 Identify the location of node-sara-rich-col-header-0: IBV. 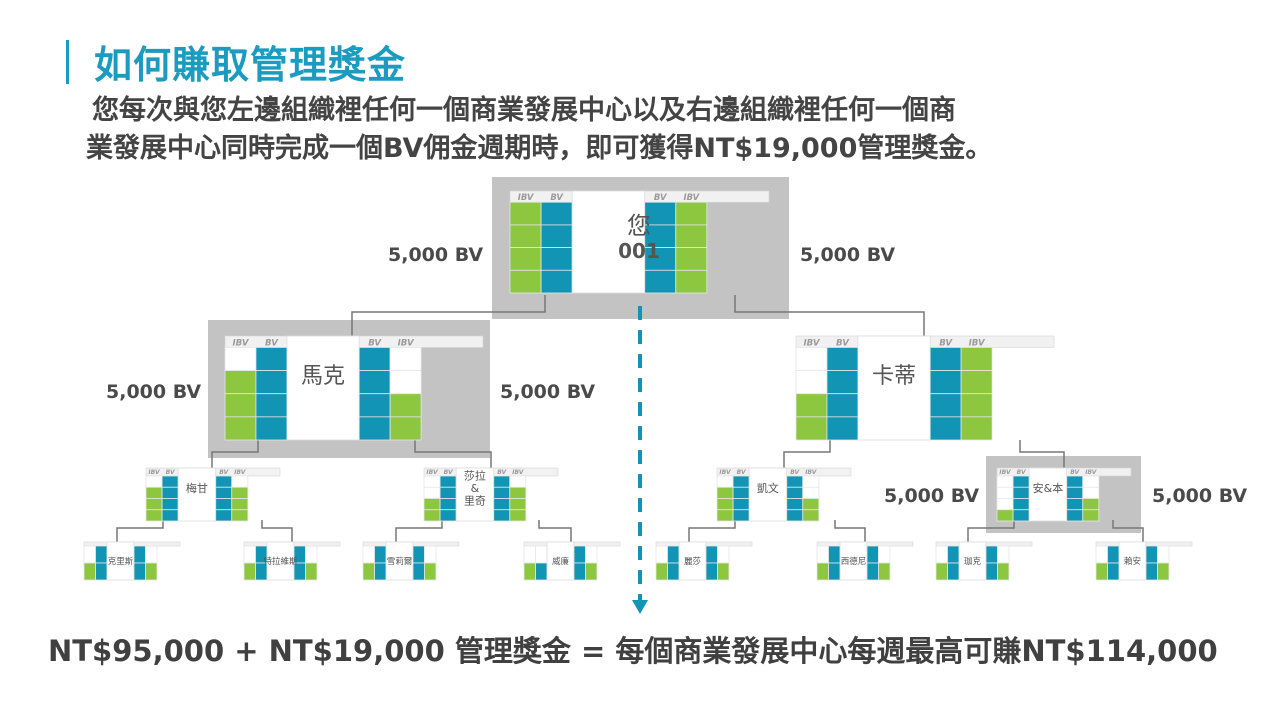
(432, 472).